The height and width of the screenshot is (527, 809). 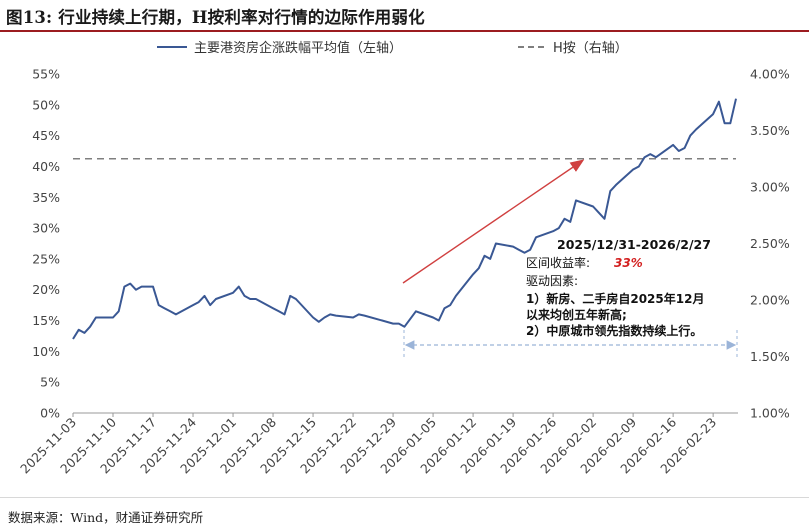 I want to click on trend-arrow, so click(x=493, y=221).